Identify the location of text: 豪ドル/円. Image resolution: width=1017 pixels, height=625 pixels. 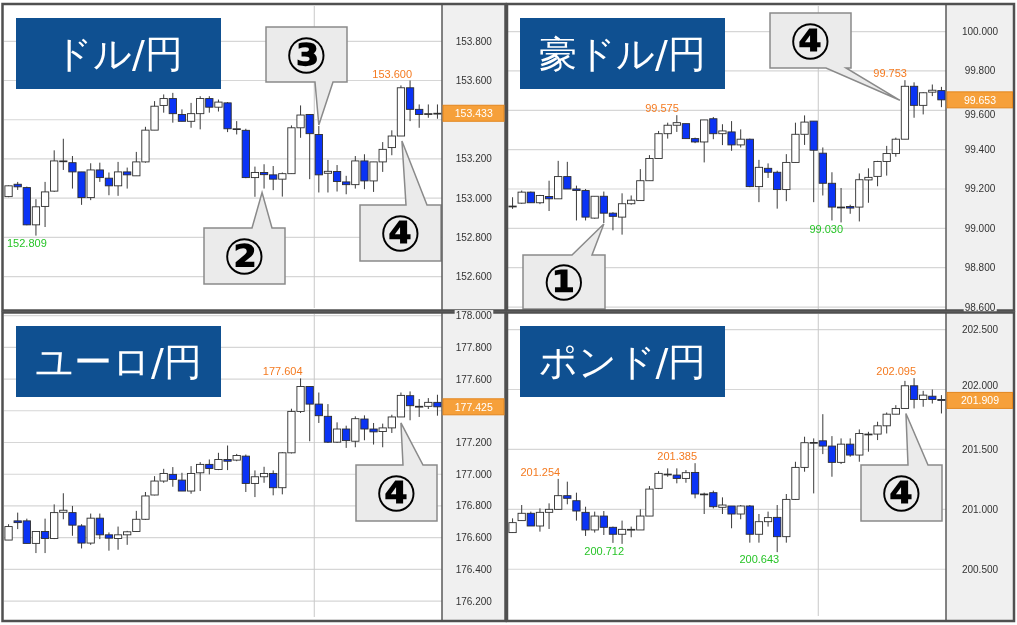
(622, 54).